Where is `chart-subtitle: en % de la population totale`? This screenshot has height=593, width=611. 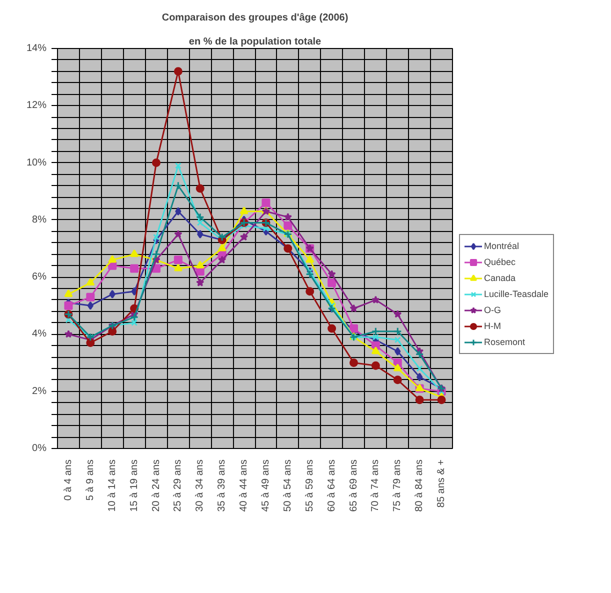
chart-subtitle: en % de la population totale is located at coordinates (255, 42).